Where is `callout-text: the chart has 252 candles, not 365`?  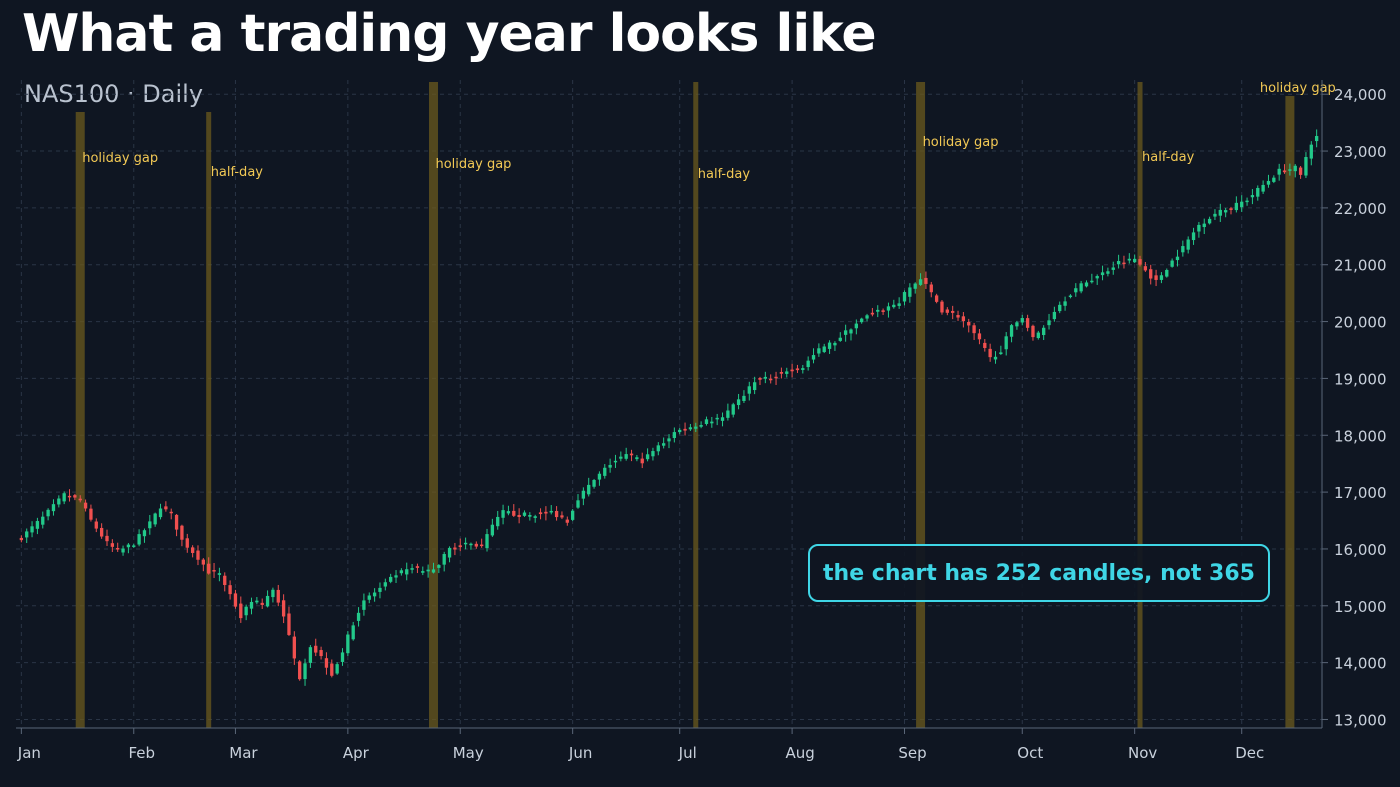
callout-text: the chart has 252 candles, not 365 is located at coordinates (1039, 573).